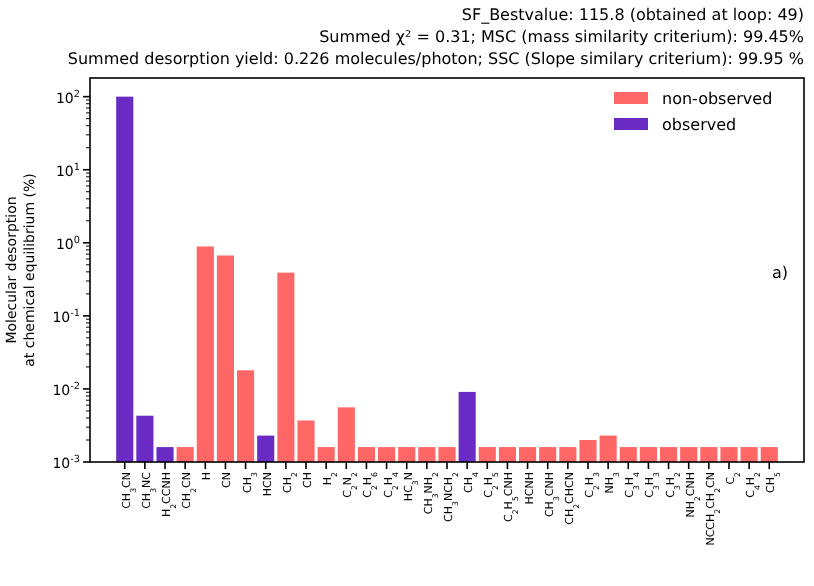 The image size is (814, 586). What do you see at coordinates (717, 99) in the screenshot?
I see `legend-label: non-observed` at bounding box center [717, 99].